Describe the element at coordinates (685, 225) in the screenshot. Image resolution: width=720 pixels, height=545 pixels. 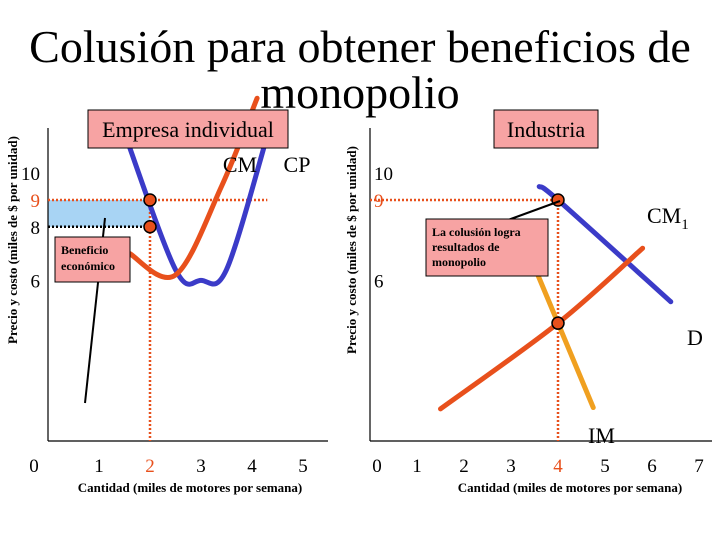
I see `cm1-subscript: 1` at that location.